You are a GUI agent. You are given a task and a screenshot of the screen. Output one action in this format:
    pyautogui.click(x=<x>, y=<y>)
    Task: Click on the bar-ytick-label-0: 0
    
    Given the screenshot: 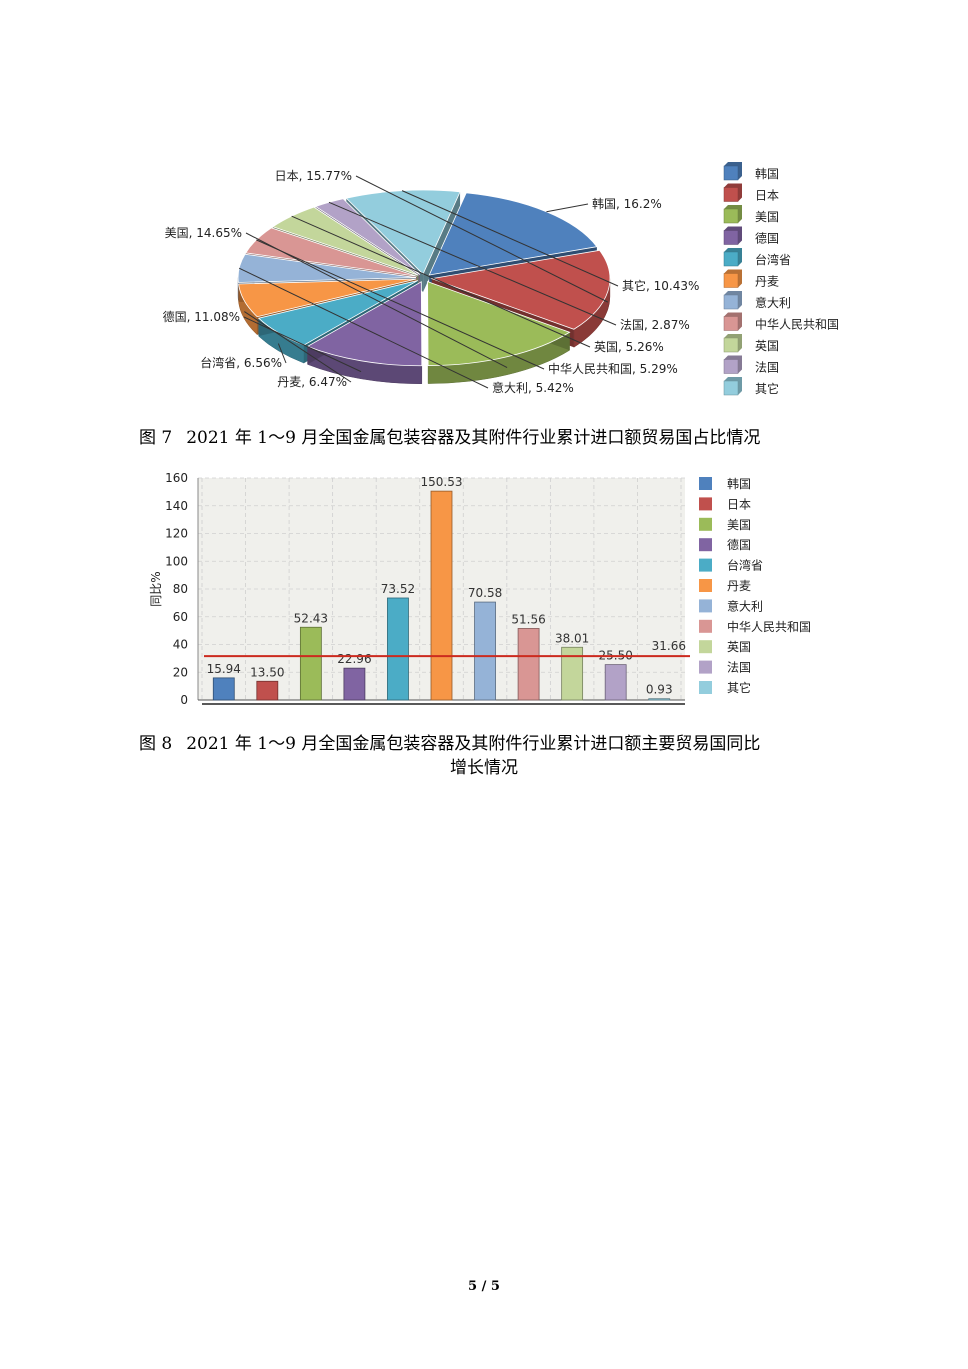 What is the action you would take?
    pyautogui.click(x=184, y=700)
    